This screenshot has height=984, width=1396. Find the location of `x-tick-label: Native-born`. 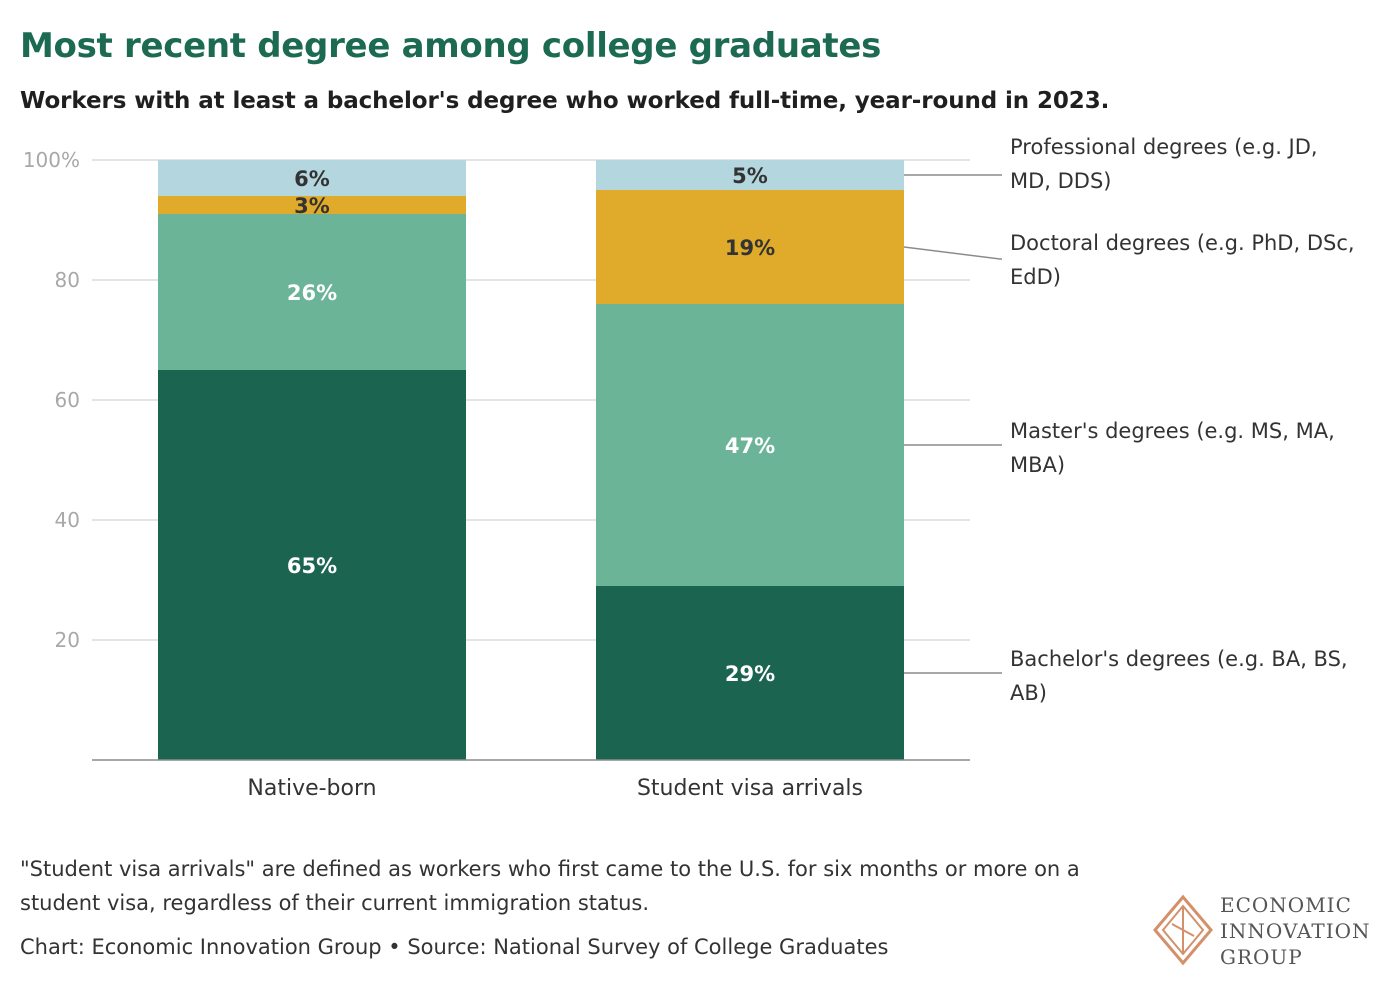

x-tick-label: Native-born is located at coordinates (311, 788).